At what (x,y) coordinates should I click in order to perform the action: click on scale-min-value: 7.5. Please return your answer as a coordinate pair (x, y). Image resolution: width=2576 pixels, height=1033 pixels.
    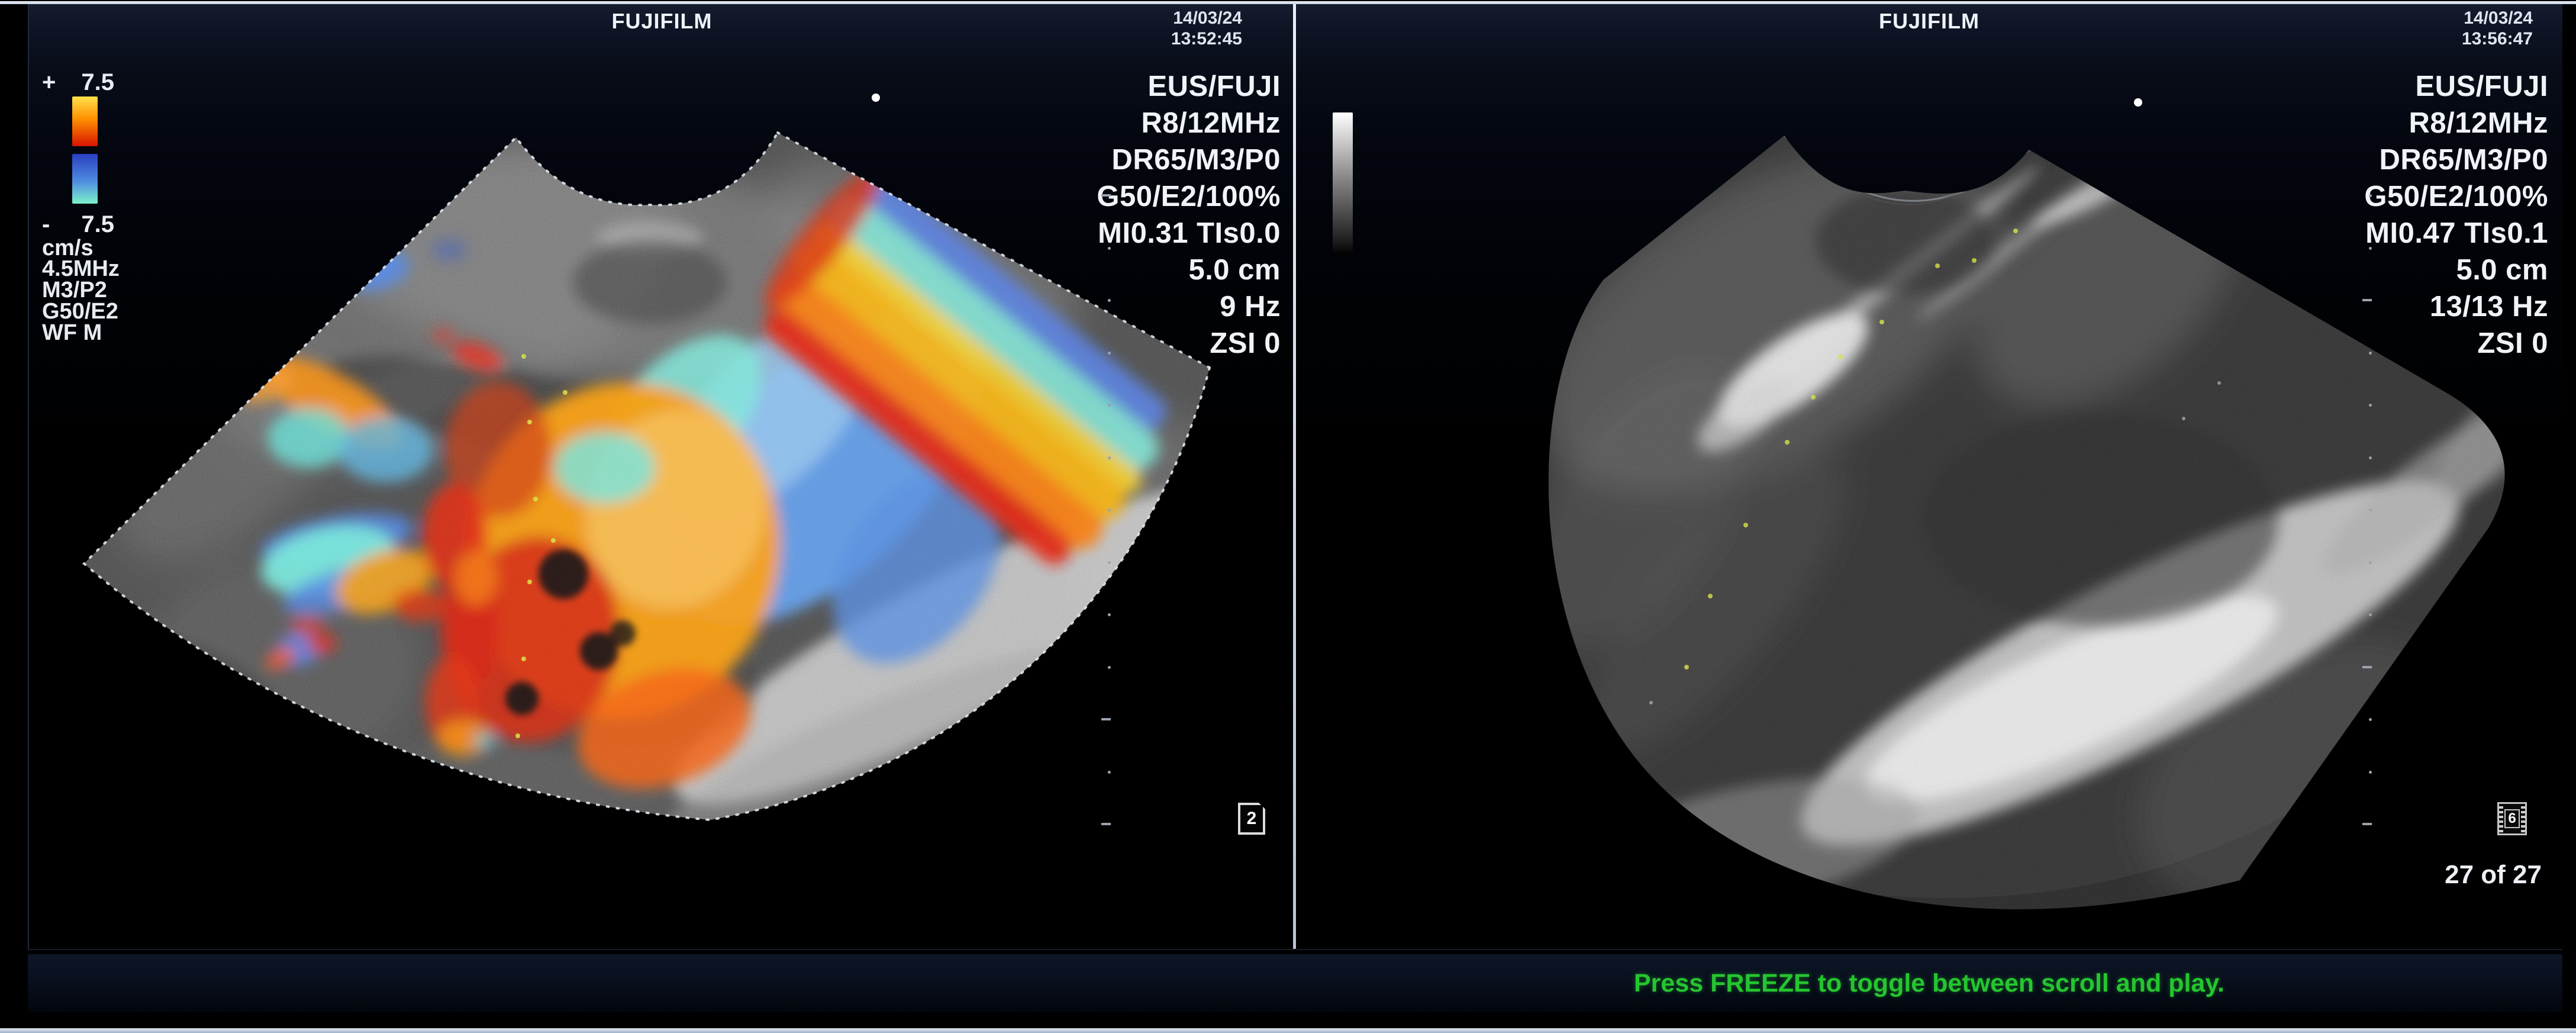
    Looking at the image, I should click on (97, 224).